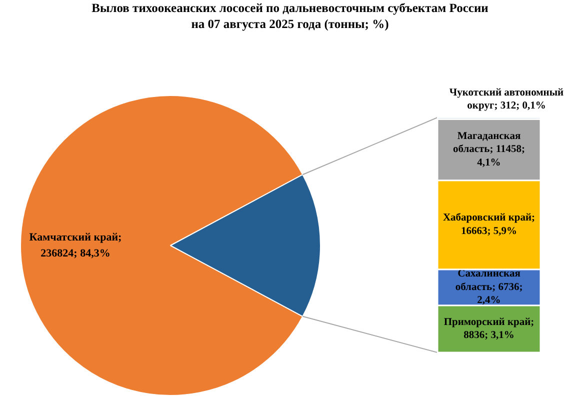  Describe the element at coordinates (489, 287) in the screenshot. I see `data-label: Сахалинская область; 6736; 2,4%` at that location.